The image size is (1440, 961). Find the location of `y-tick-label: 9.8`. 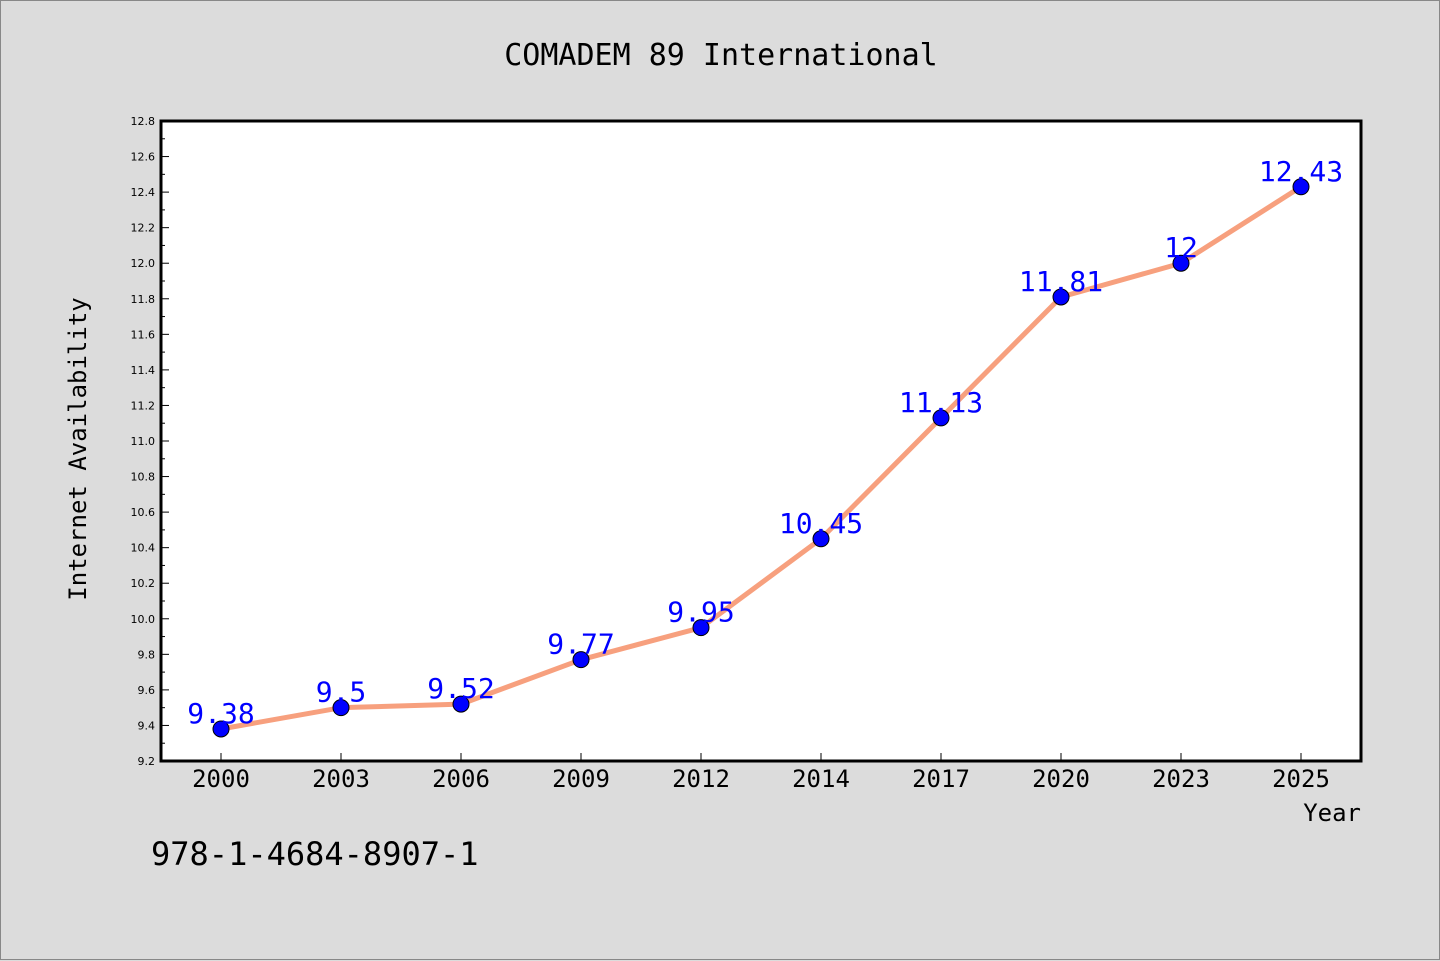

y-tick-label: 9.8 is located at coordinates (147, 654).